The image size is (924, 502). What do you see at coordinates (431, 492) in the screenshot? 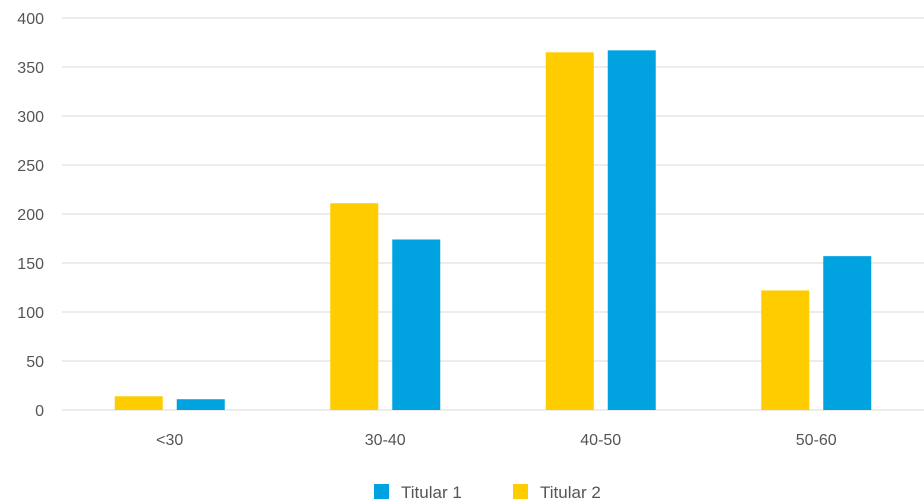
I see `legend-label: Titular 1` at bounding box center [431, 492].